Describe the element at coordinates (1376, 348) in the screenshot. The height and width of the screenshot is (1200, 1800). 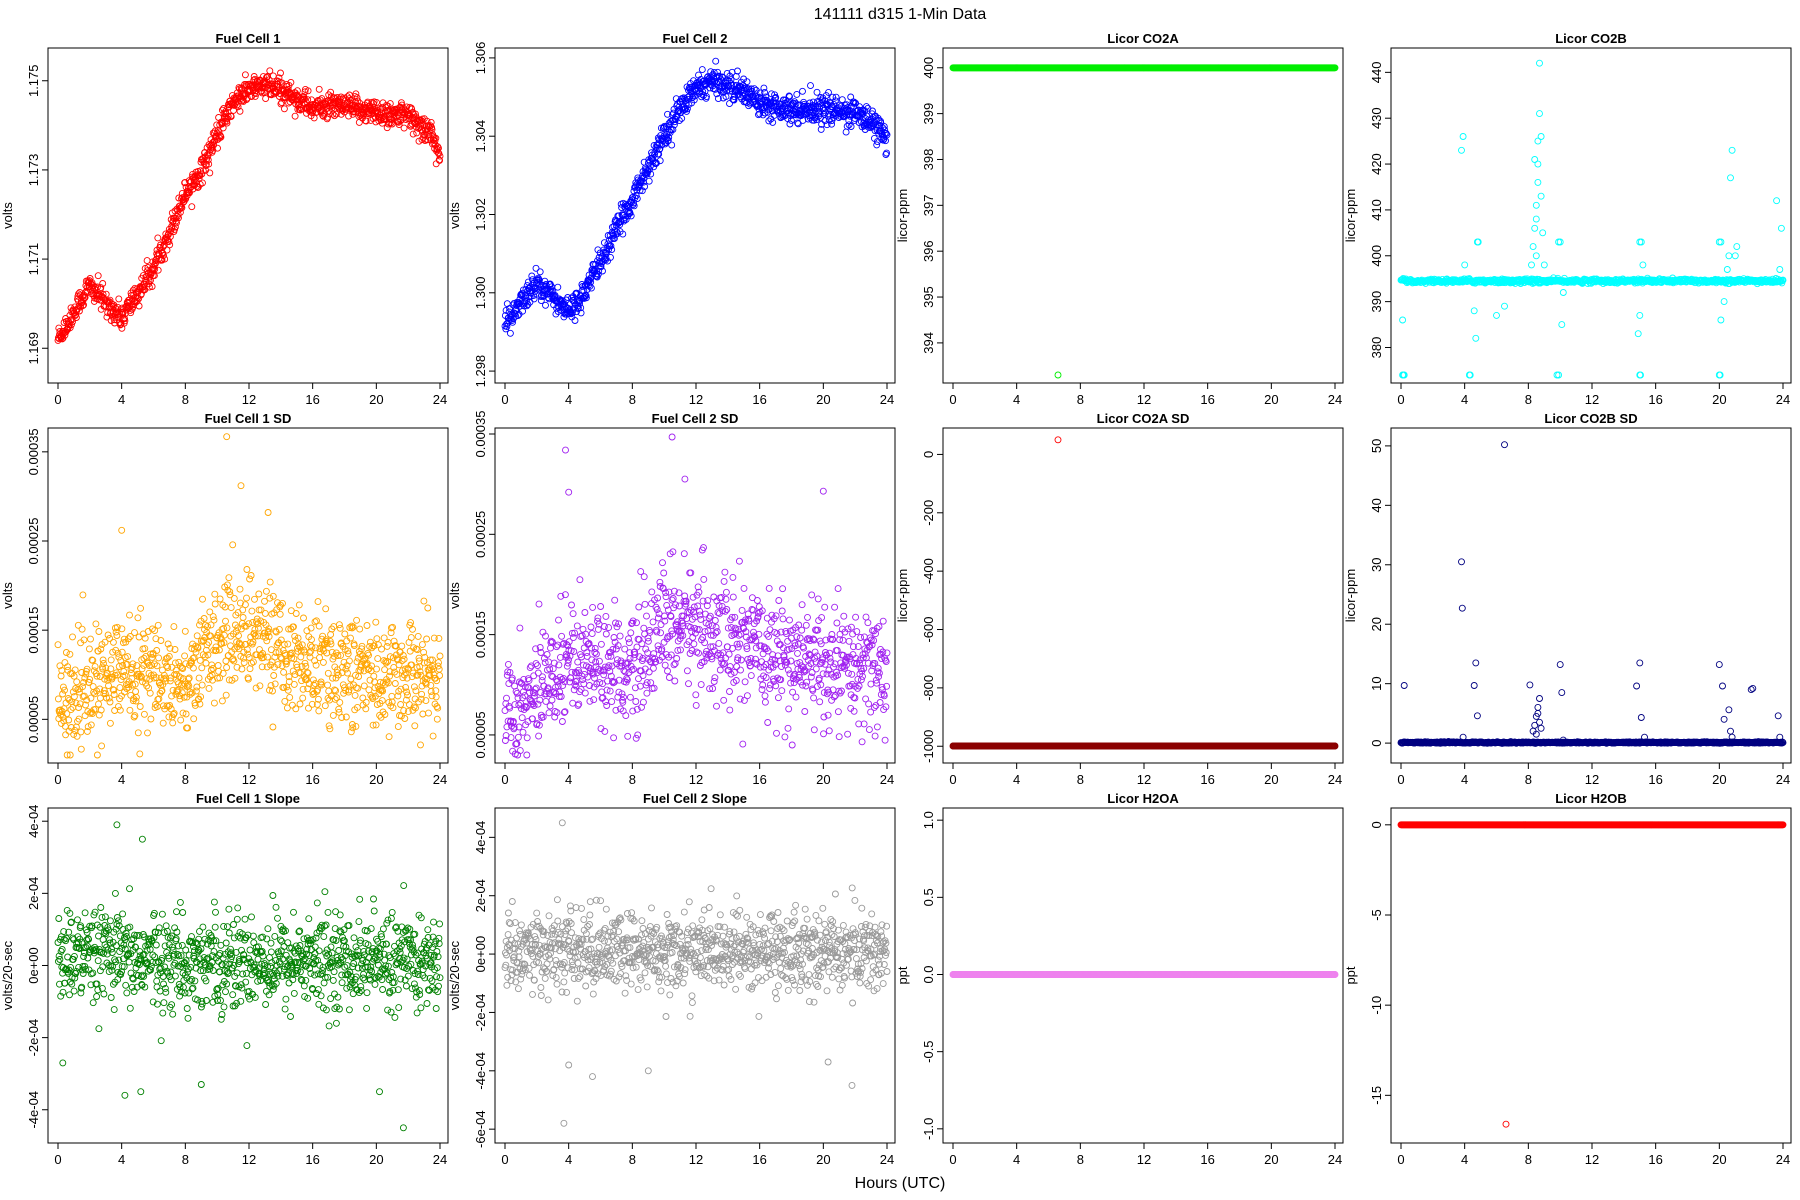
I see `y-tick-label: 380` at that location.